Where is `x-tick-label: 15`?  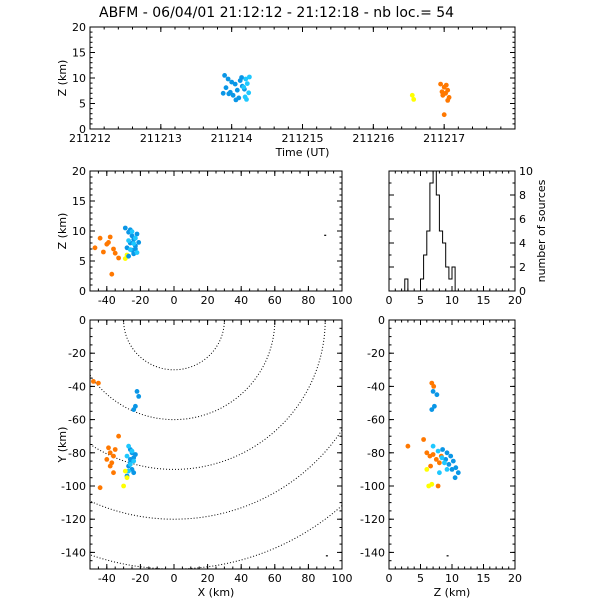
x-tick-label: 15 is located at coordinates (484, 300).